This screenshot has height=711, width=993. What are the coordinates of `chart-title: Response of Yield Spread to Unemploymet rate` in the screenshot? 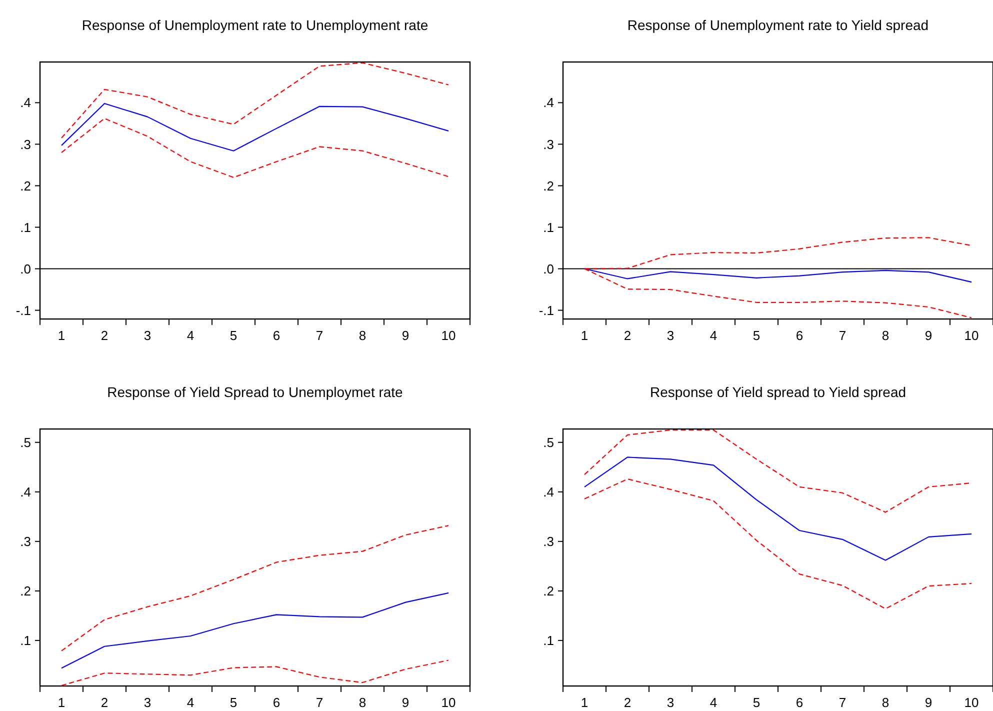 It's located at (255, 392).